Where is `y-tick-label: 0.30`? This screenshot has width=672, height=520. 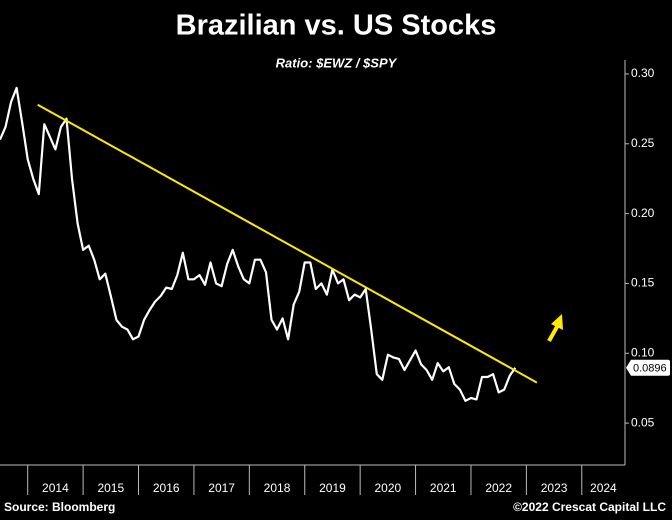
y-tick-label: 0.30 is located at coordinates (643, 73).